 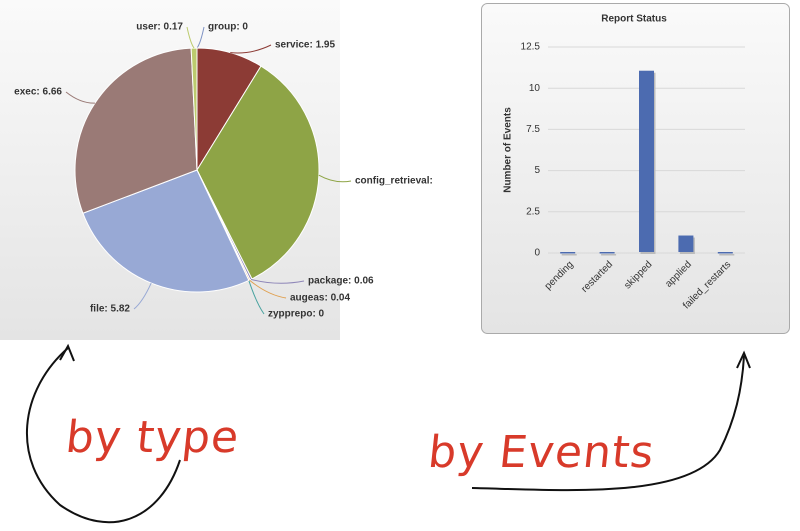 I want to click on y-tick-label: 7.5, so click(x=533, y=129).